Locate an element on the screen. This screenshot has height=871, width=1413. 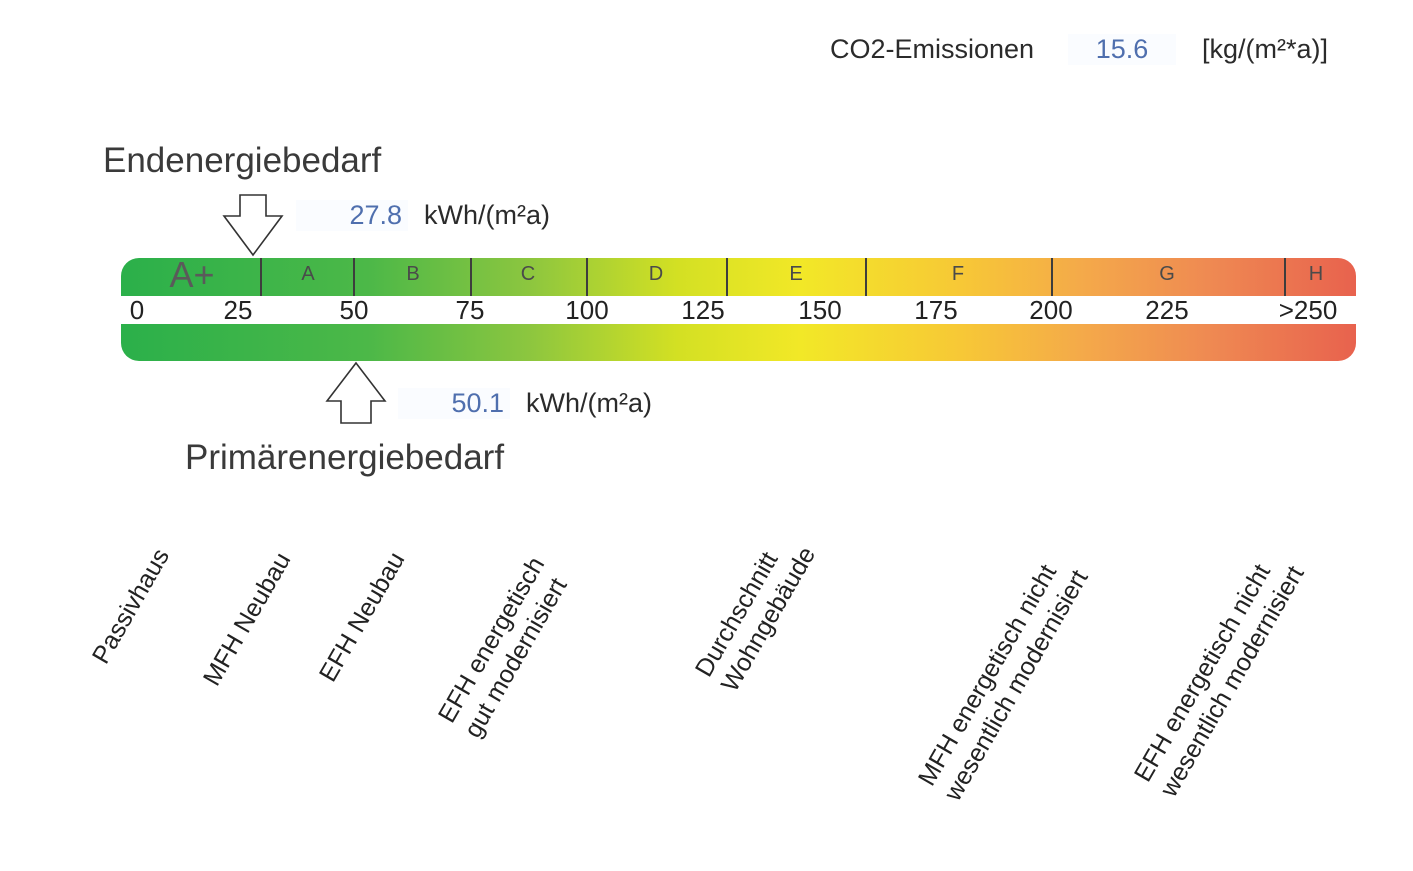
reference-label-passivhaus: Passivhaus is located at coordinates (131, 606).